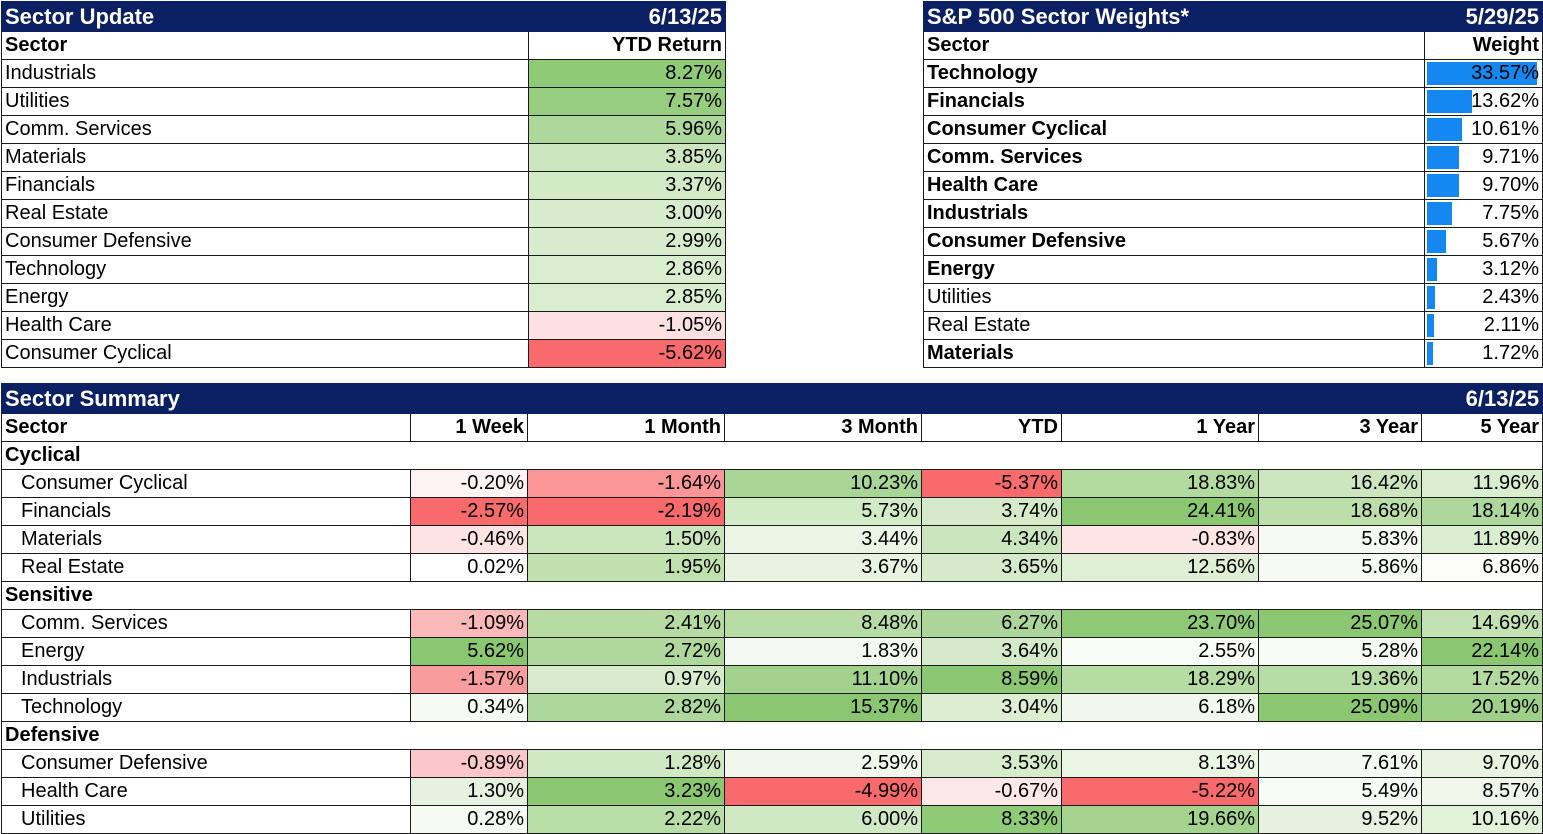 The image size is (1543, 834). I want to click on return-value: 5.73%, so click(823, 511).